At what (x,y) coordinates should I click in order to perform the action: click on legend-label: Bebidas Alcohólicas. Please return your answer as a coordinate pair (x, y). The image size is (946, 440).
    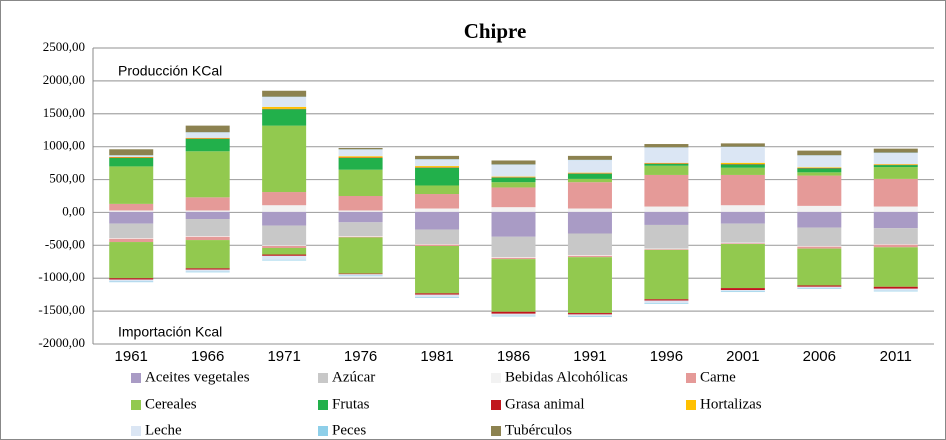
    Looking at the image, I should click on (566, 377).